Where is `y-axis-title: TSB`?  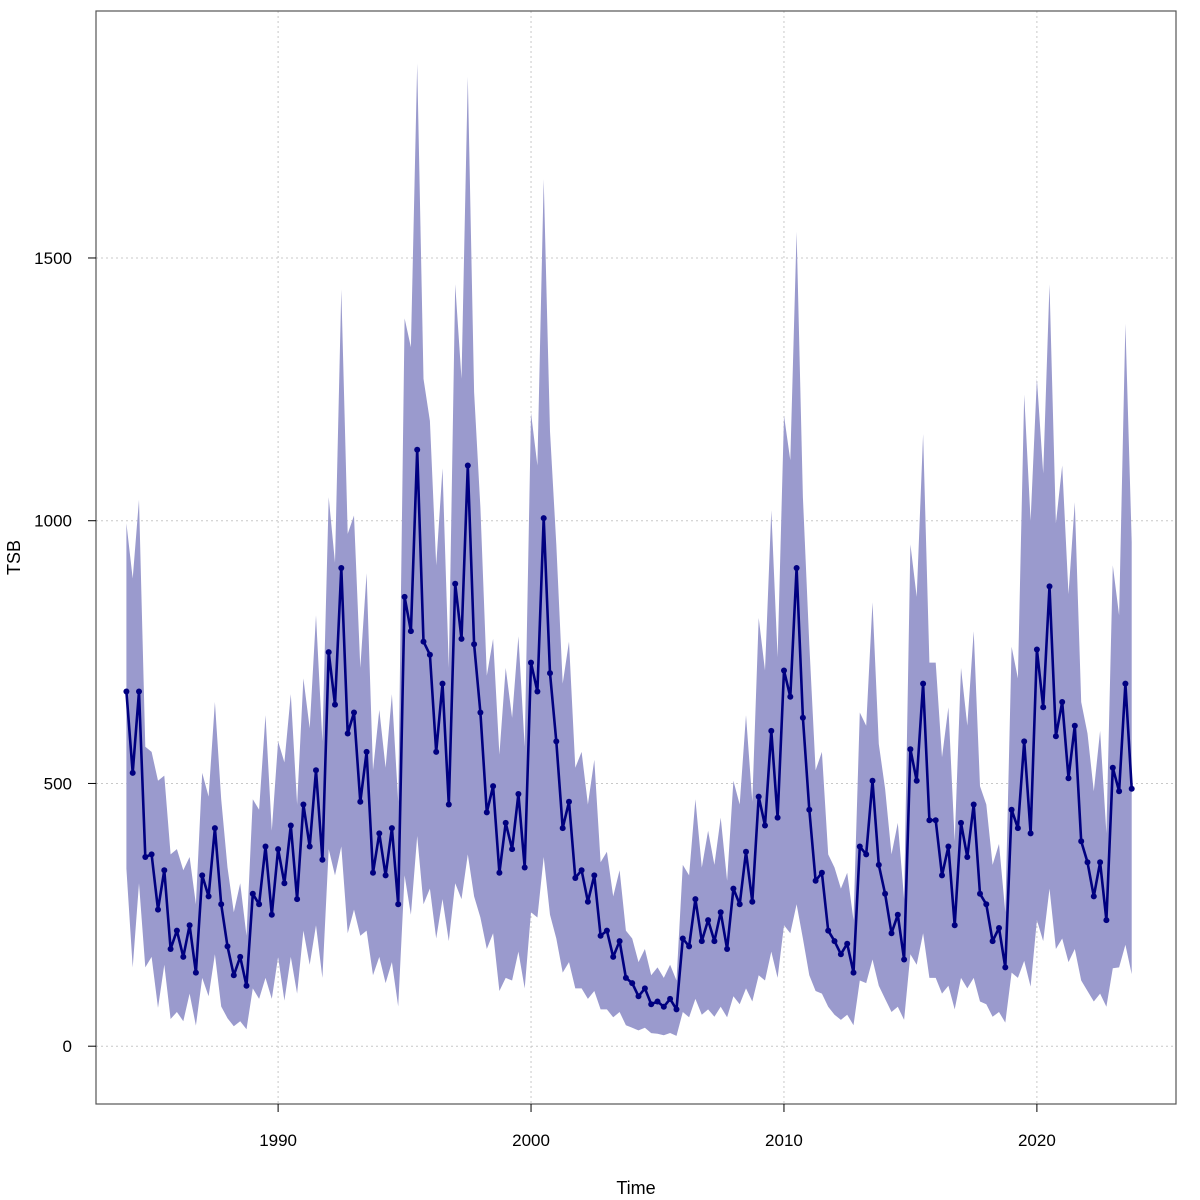
y-axis-title: TSB is located at coordinates (14, 557).